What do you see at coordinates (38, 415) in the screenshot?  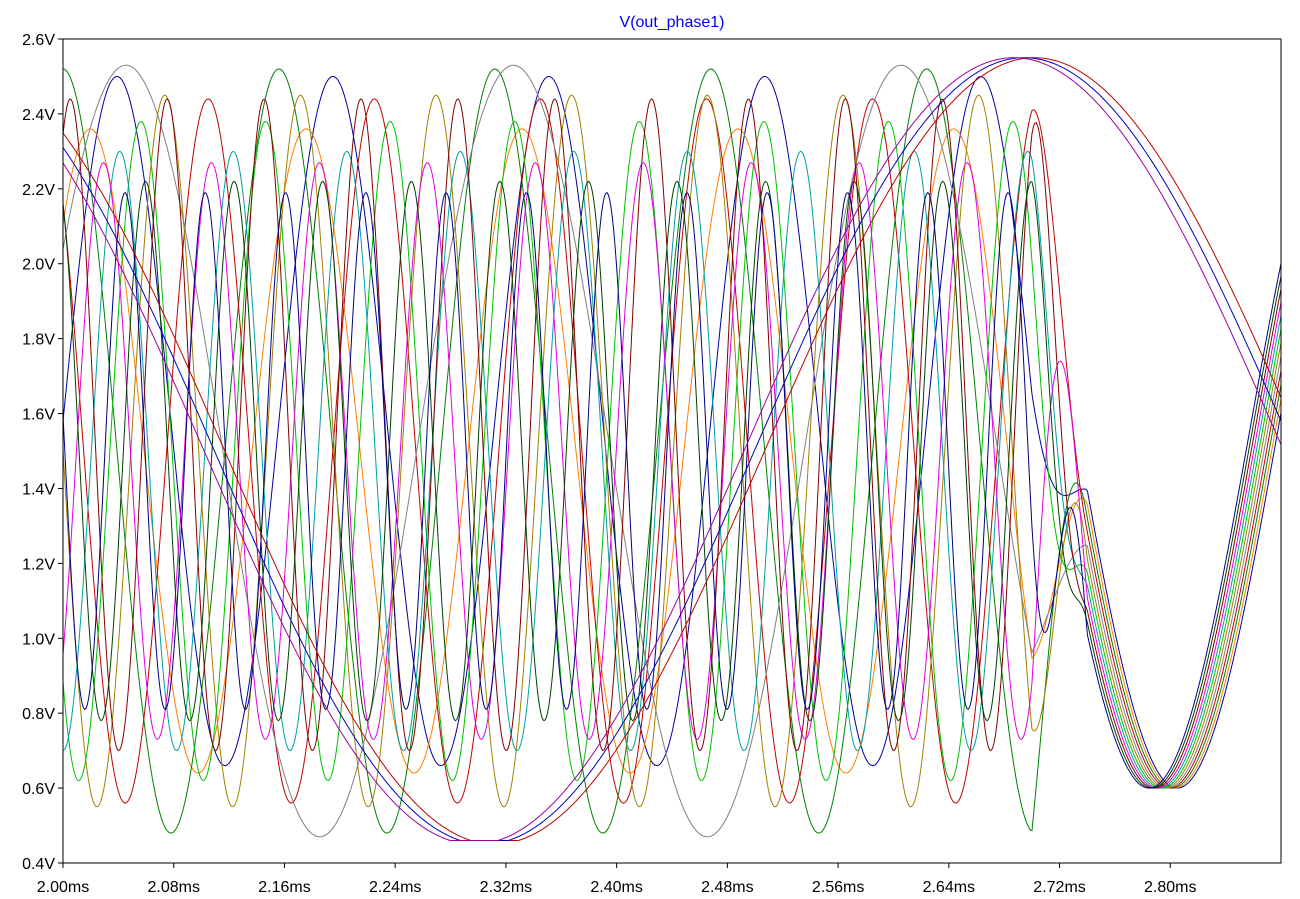 I see `y-tick-label: 1.6V` at bounding box center [38, 415].